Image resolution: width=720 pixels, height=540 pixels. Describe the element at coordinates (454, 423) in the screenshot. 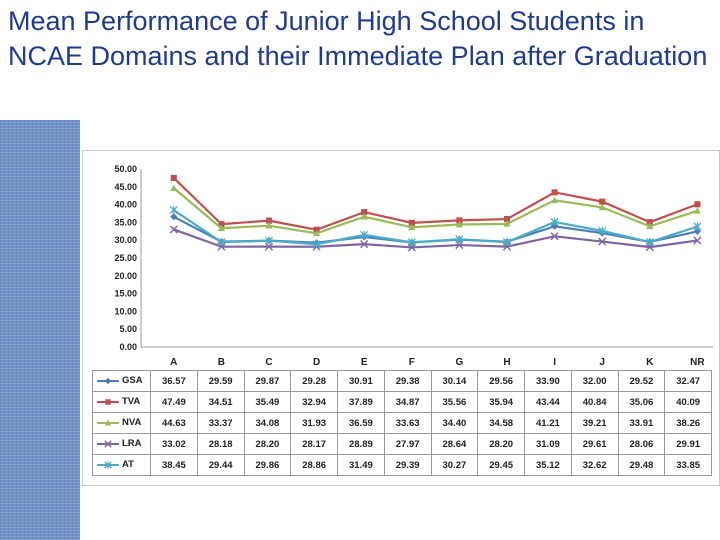

I see `table-cell: 34.40` at that location.